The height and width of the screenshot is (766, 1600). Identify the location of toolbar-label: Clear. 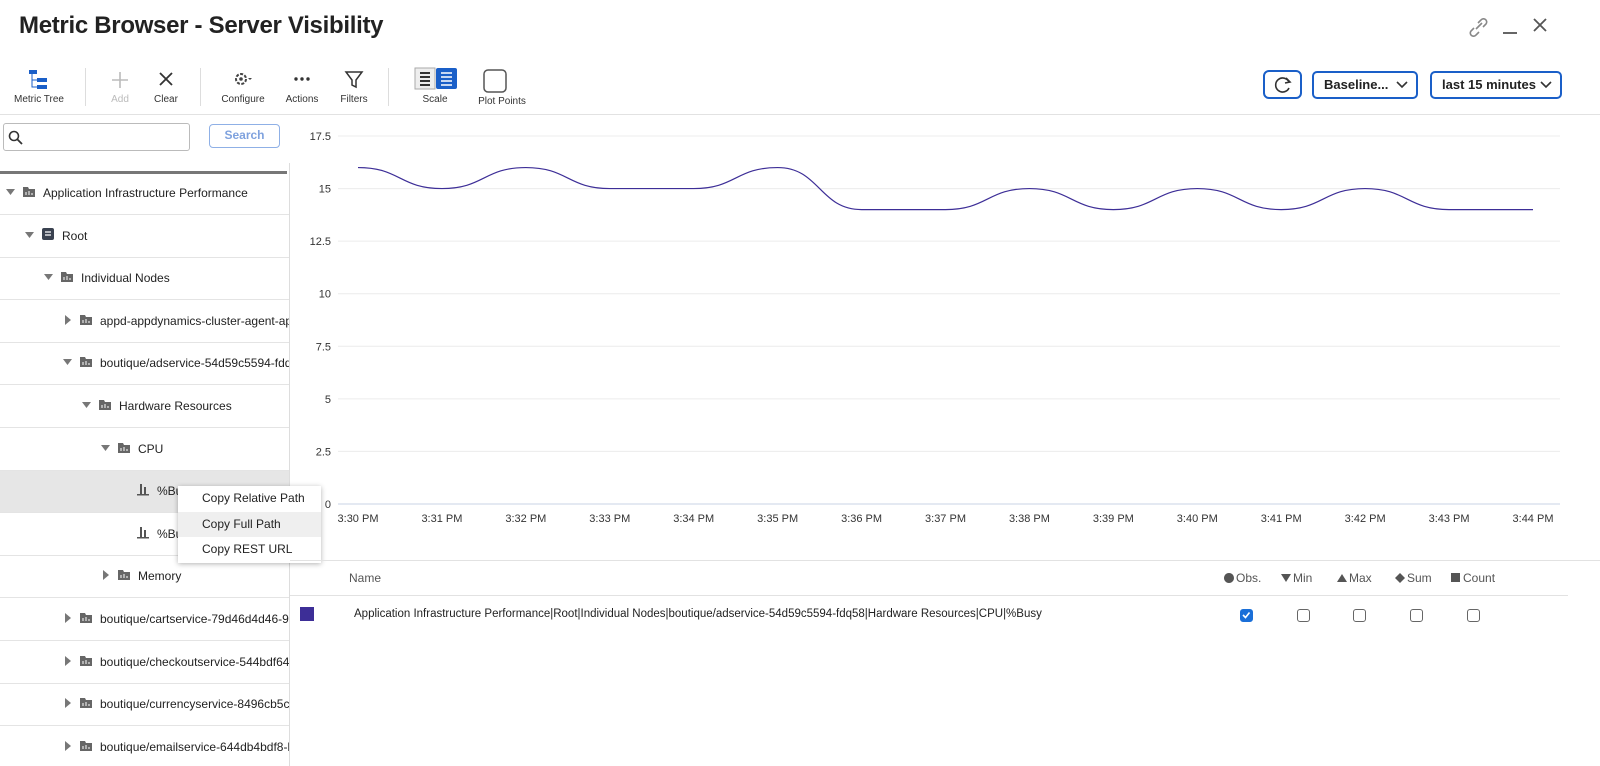
(166, 99).